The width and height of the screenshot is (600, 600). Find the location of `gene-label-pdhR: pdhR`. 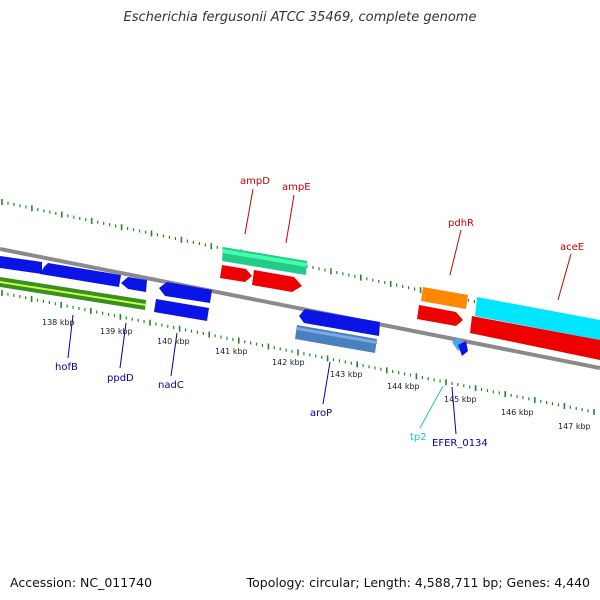

gene-label-pdhR: pdhR is located at coordinates (461, 223).